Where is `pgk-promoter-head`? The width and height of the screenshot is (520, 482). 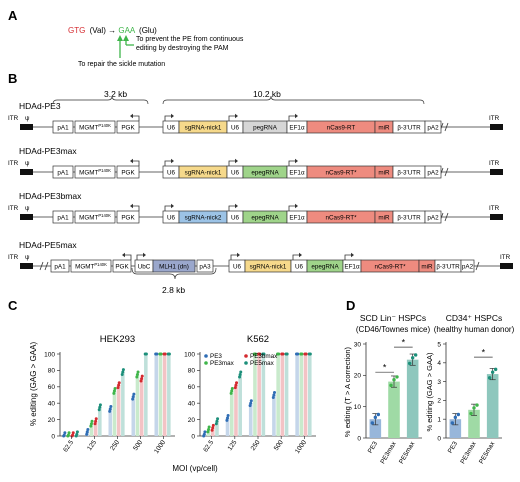
pgk-promoter-head is located at coordinates (131, 116).